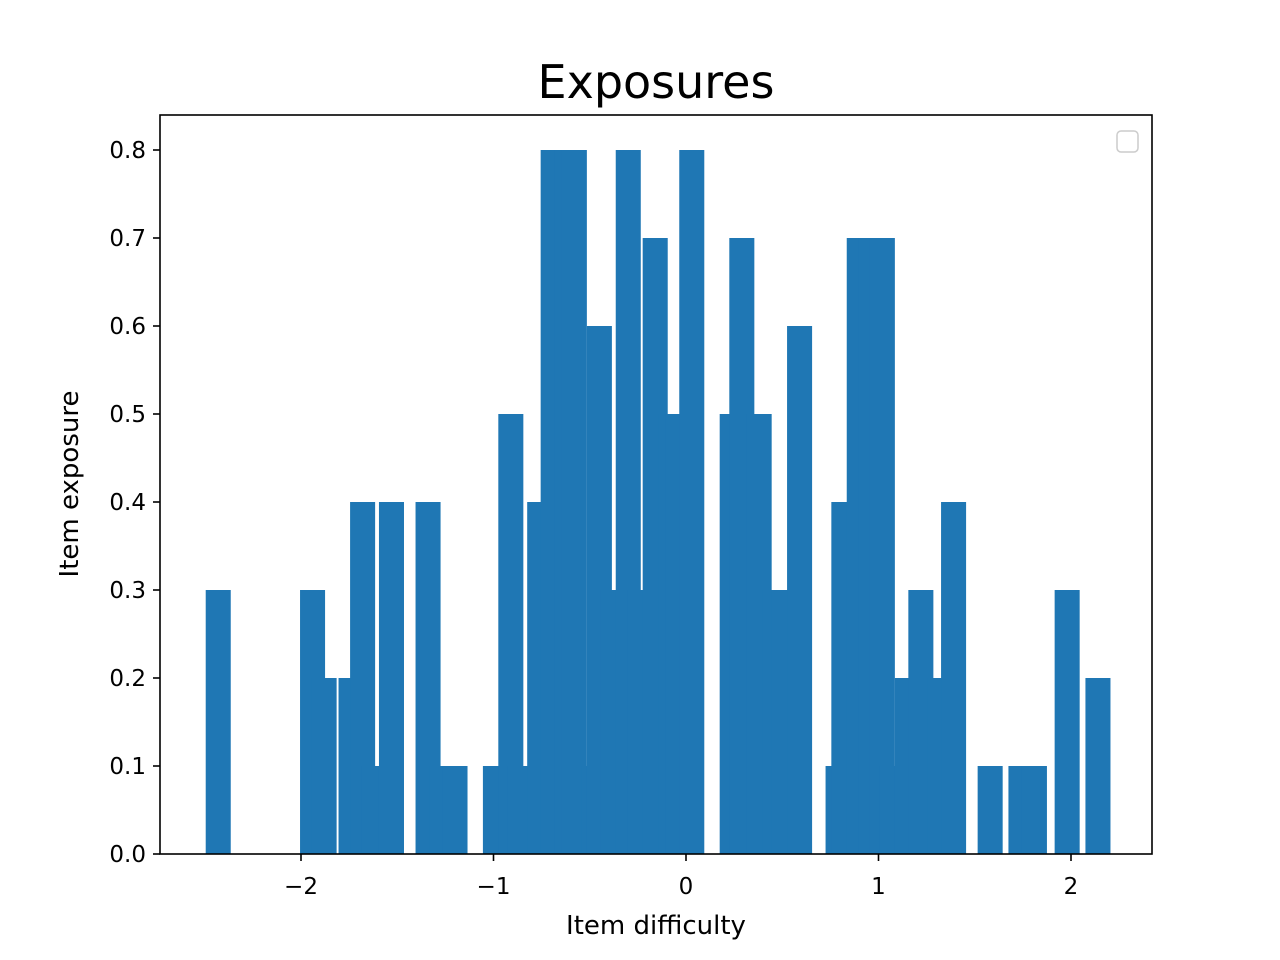 The height and width of the screenshot is (960, 1280). What do you see at coordinates (1127, 141) in the screenshot?
I see `legend-box` at bounding box center [1127, 141].